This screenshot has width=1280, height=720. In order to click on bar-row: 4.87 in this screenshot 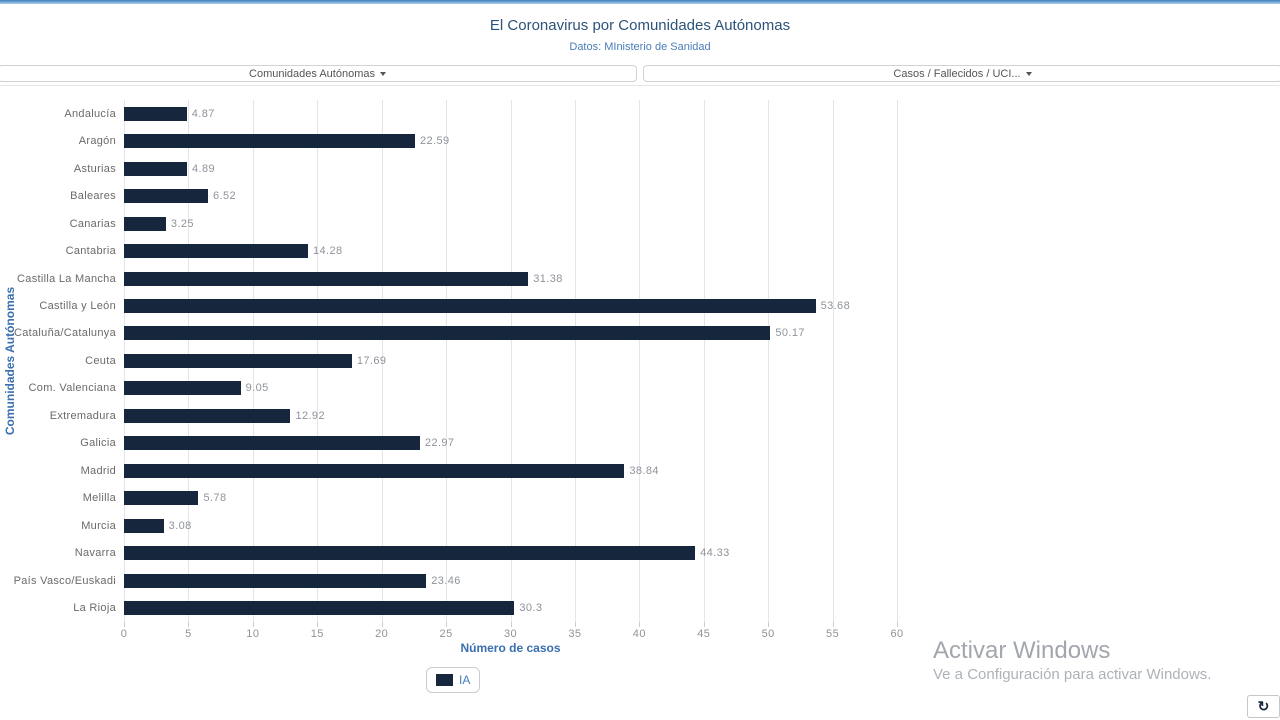, I will do `click(510, 113)`.